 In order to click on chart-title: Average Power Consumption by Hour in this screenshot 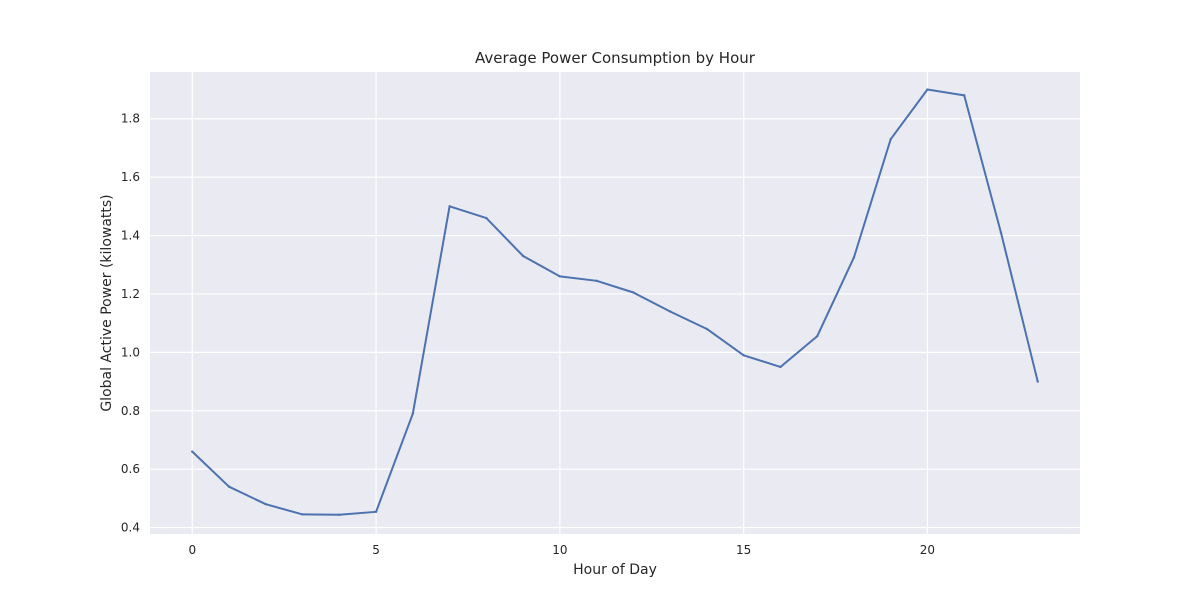, I will do `click(615, 58)`.